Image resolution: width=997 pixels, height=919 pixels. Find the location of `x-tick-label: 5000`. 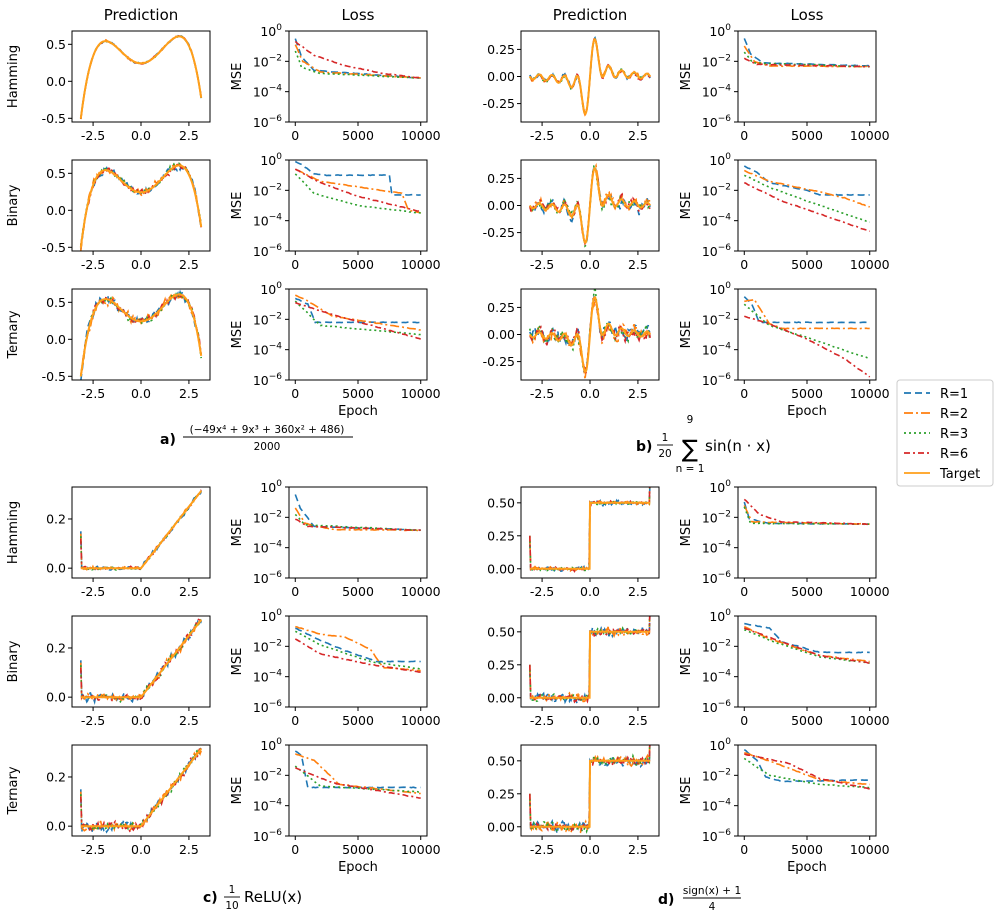

x-tick-label: 5000 is located at coordinates (807, 264).